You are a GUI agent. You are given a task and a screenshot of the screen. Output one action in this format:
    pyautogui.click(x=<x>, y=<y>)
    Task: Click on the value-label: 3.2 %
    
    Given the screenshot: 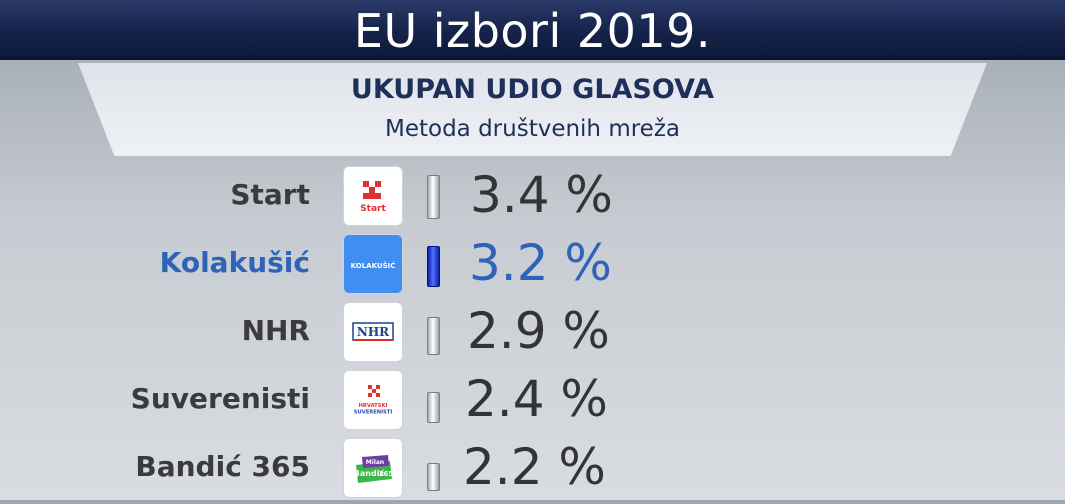 What is the action you would take?
    pyautogui.click(x=540, y=263)
    